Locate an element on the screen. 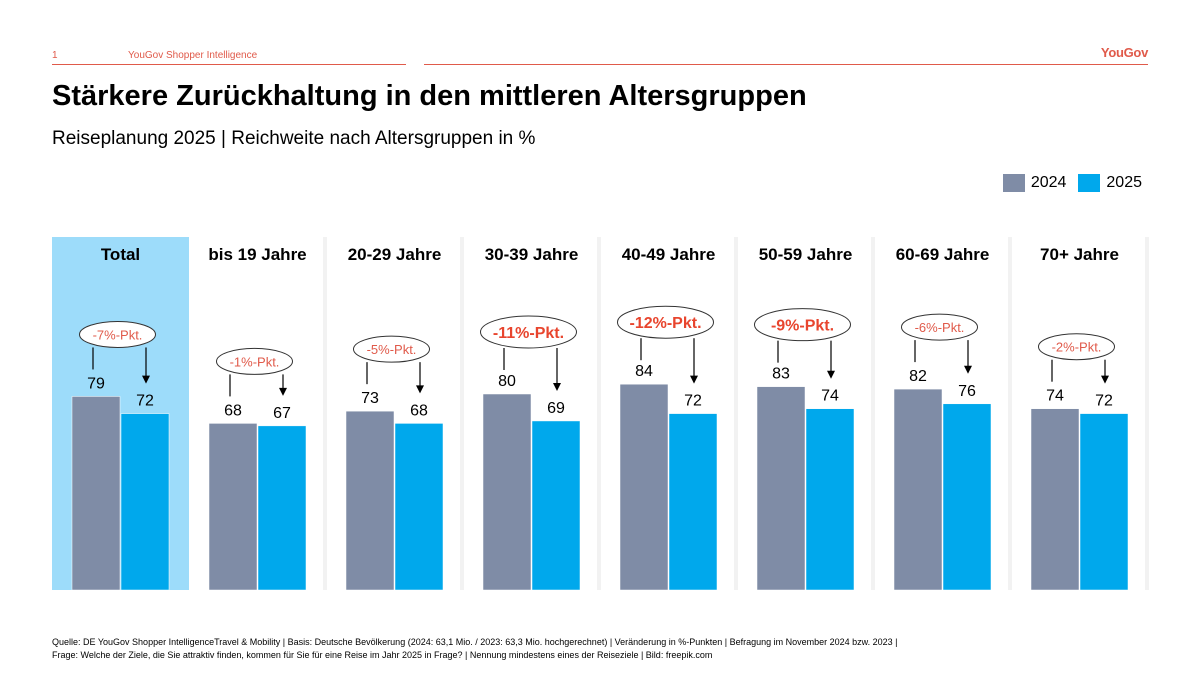 This screenshot has height=675, width=1200. category-label: 40-49 Jahre is located at coordinates (669, 254).